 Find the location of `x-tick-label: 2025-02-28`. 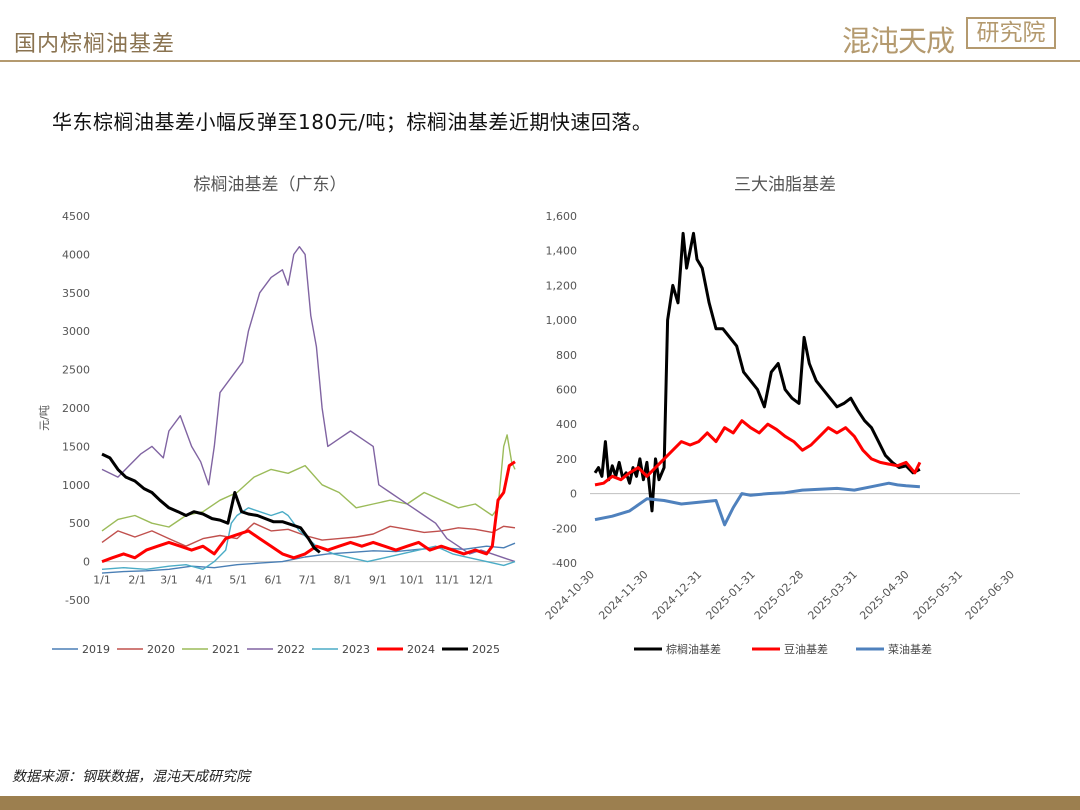

x-tick-label: 2025-02-28 is located at coordinates (779, 595).